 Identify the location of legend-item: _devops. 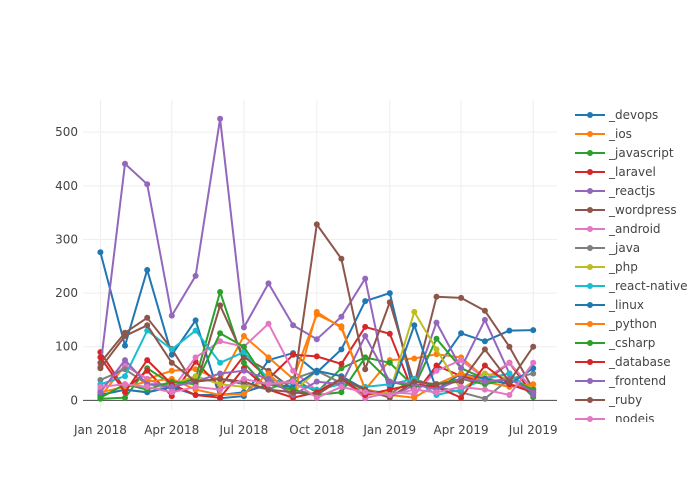
(616, 115).